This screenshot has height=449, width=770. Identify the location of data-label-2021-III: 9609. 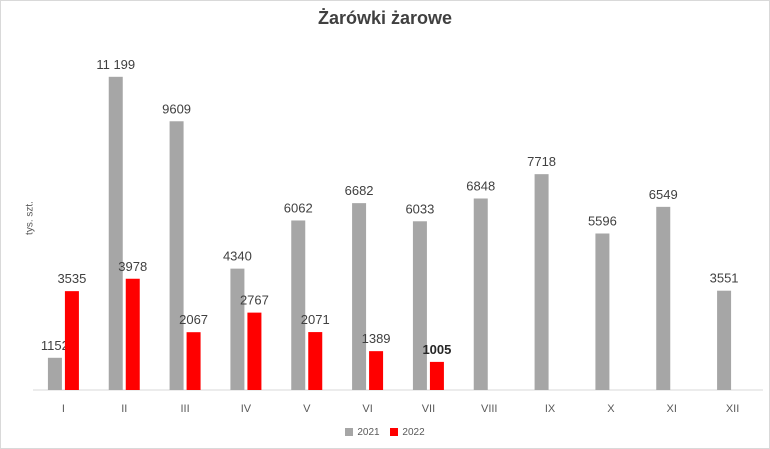
(176, 108).